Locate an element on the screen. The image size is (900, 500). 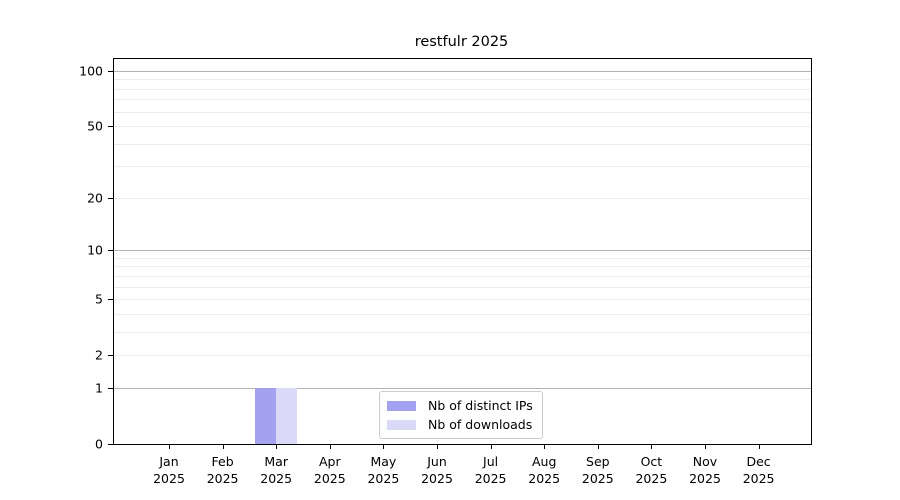
x-tick-label: Feb 2025 is located at coordinates (222, 470).